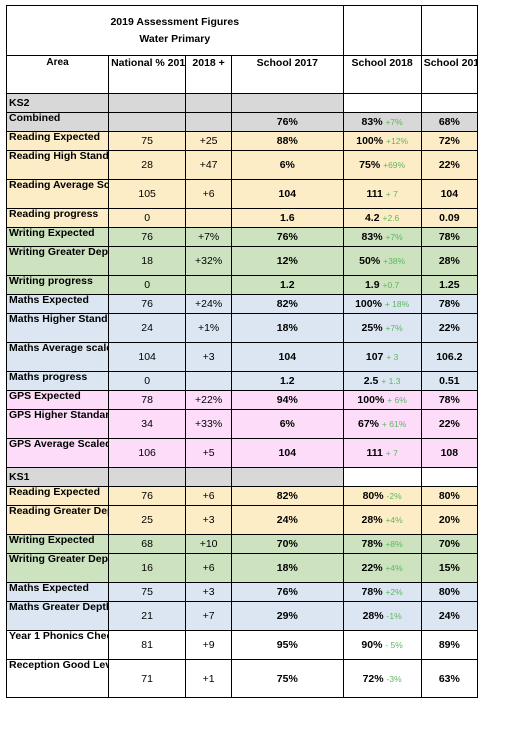  What do you see at coordinates (242, 520) in the screenshot?
I see `table-row: Reading Greater Depth25+324%28% +4%20%` at bounding box center [242, 520].